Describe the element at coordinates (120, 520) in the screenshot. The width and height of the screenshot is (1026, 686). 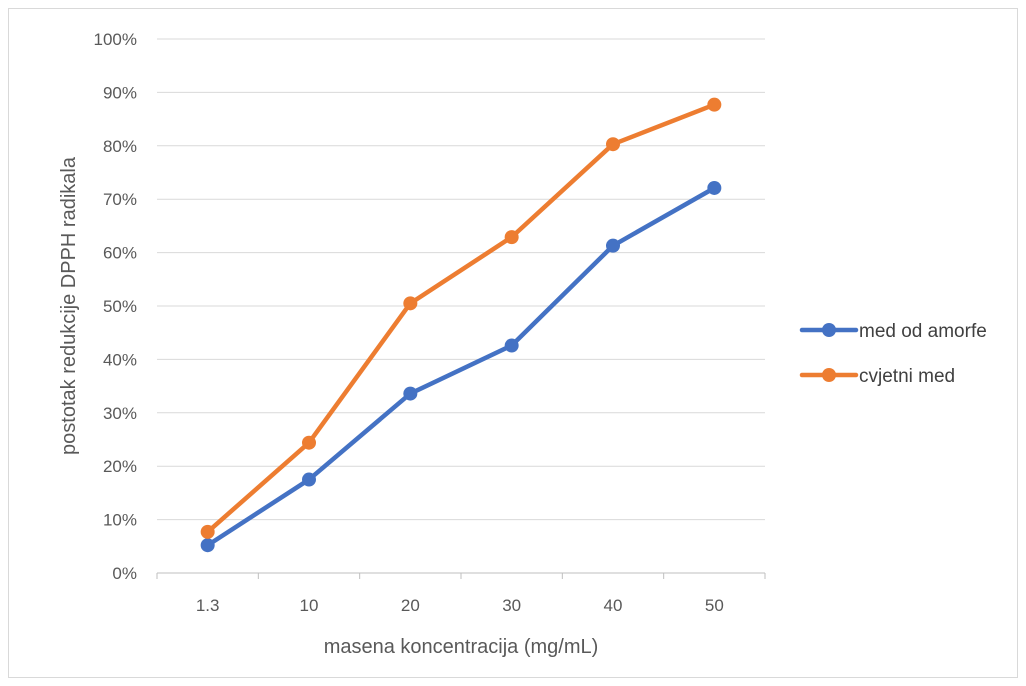
I see `y-tick-label: 10%` at that location.